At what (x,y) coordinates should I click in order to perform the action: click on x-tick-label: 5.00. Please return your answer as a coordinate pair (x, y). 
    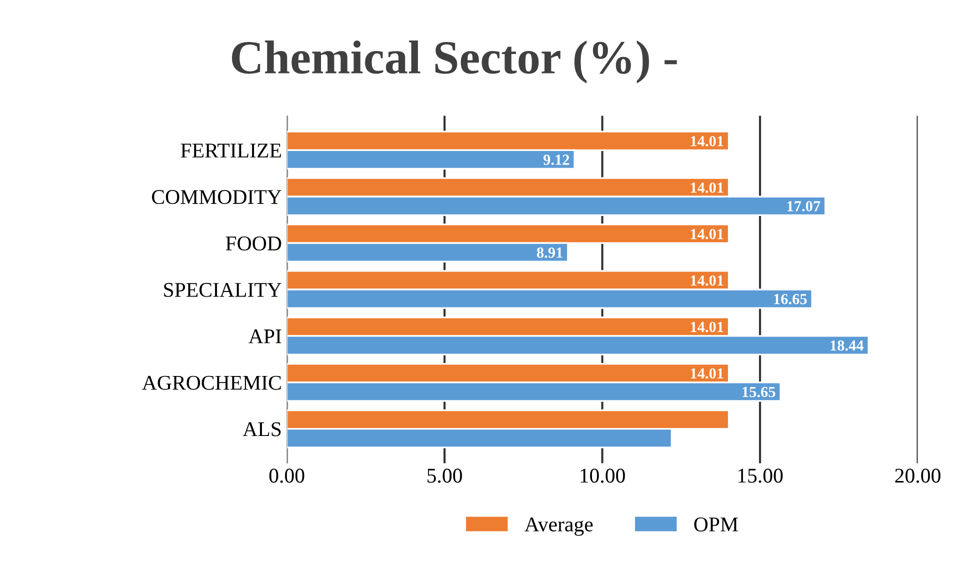
    Looking at the image, I should click on (445, 475).